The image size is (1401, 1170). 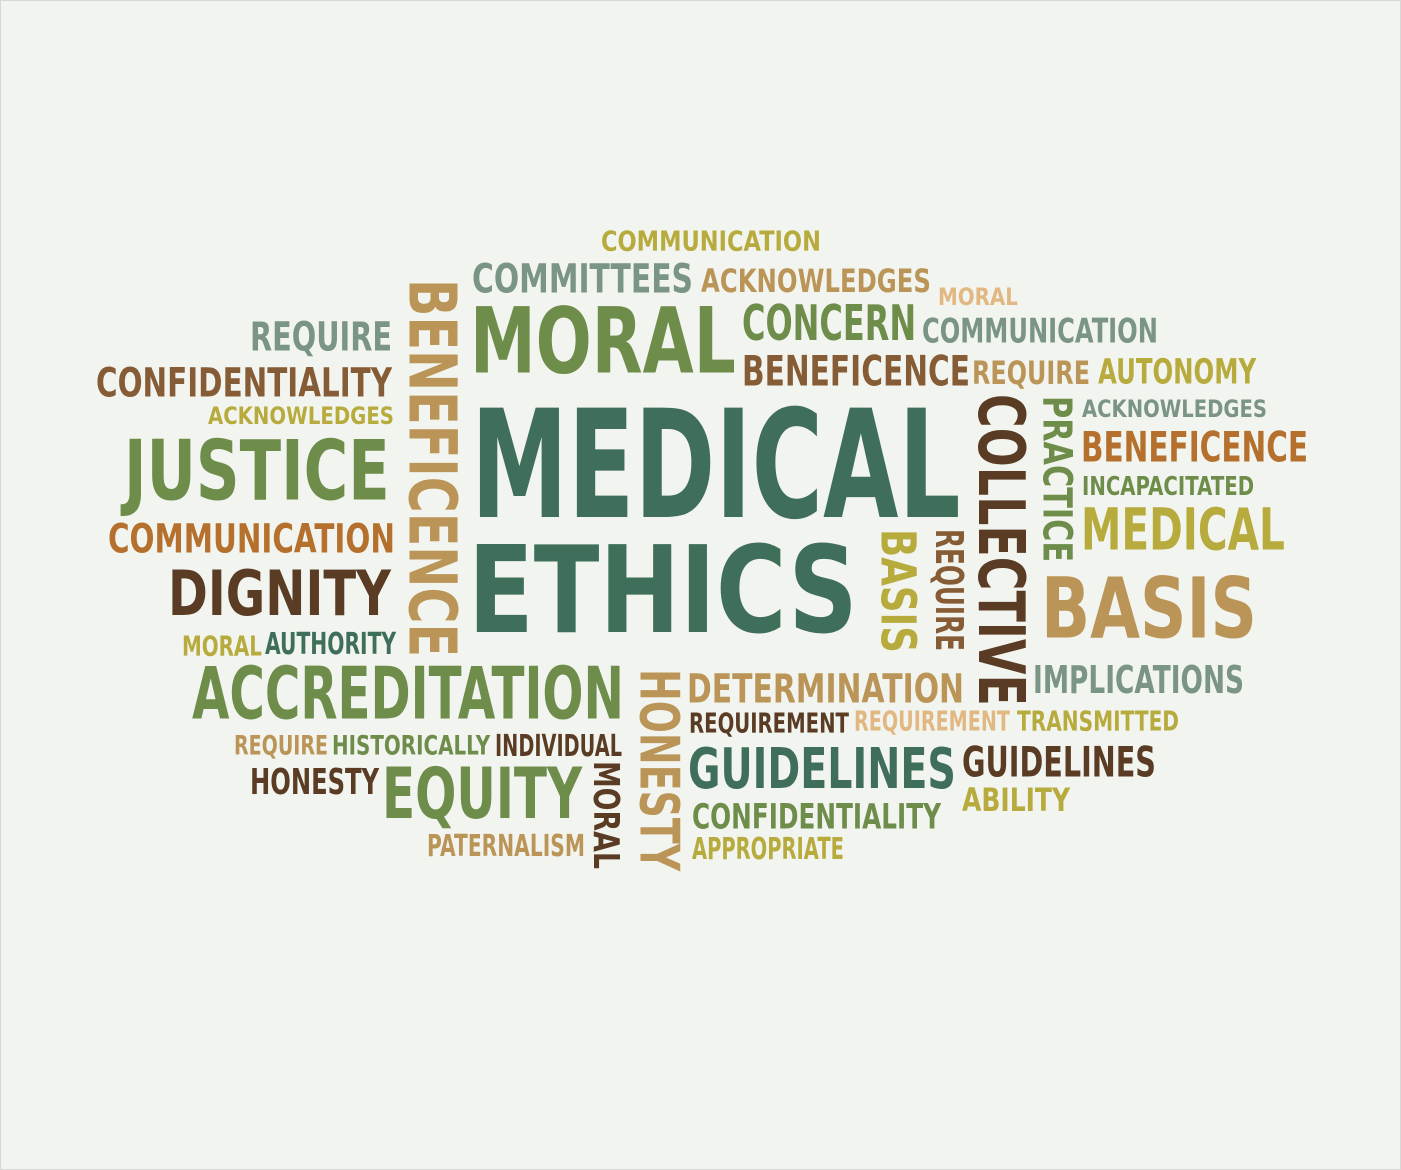 What do you see at coordinates (1139, 680) in the screenshot?
I see `word-implications: IMPLICATIONS` at bounding box center [1139, 680].